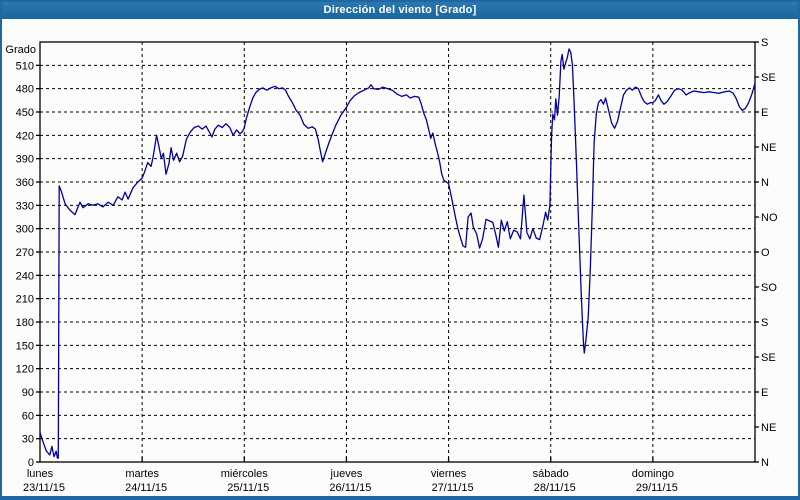 This screenshot has width=800, height=500. Describe the element at coordinates (40, 474) in the screenshot. I see `svg-text: lunes` at that location.